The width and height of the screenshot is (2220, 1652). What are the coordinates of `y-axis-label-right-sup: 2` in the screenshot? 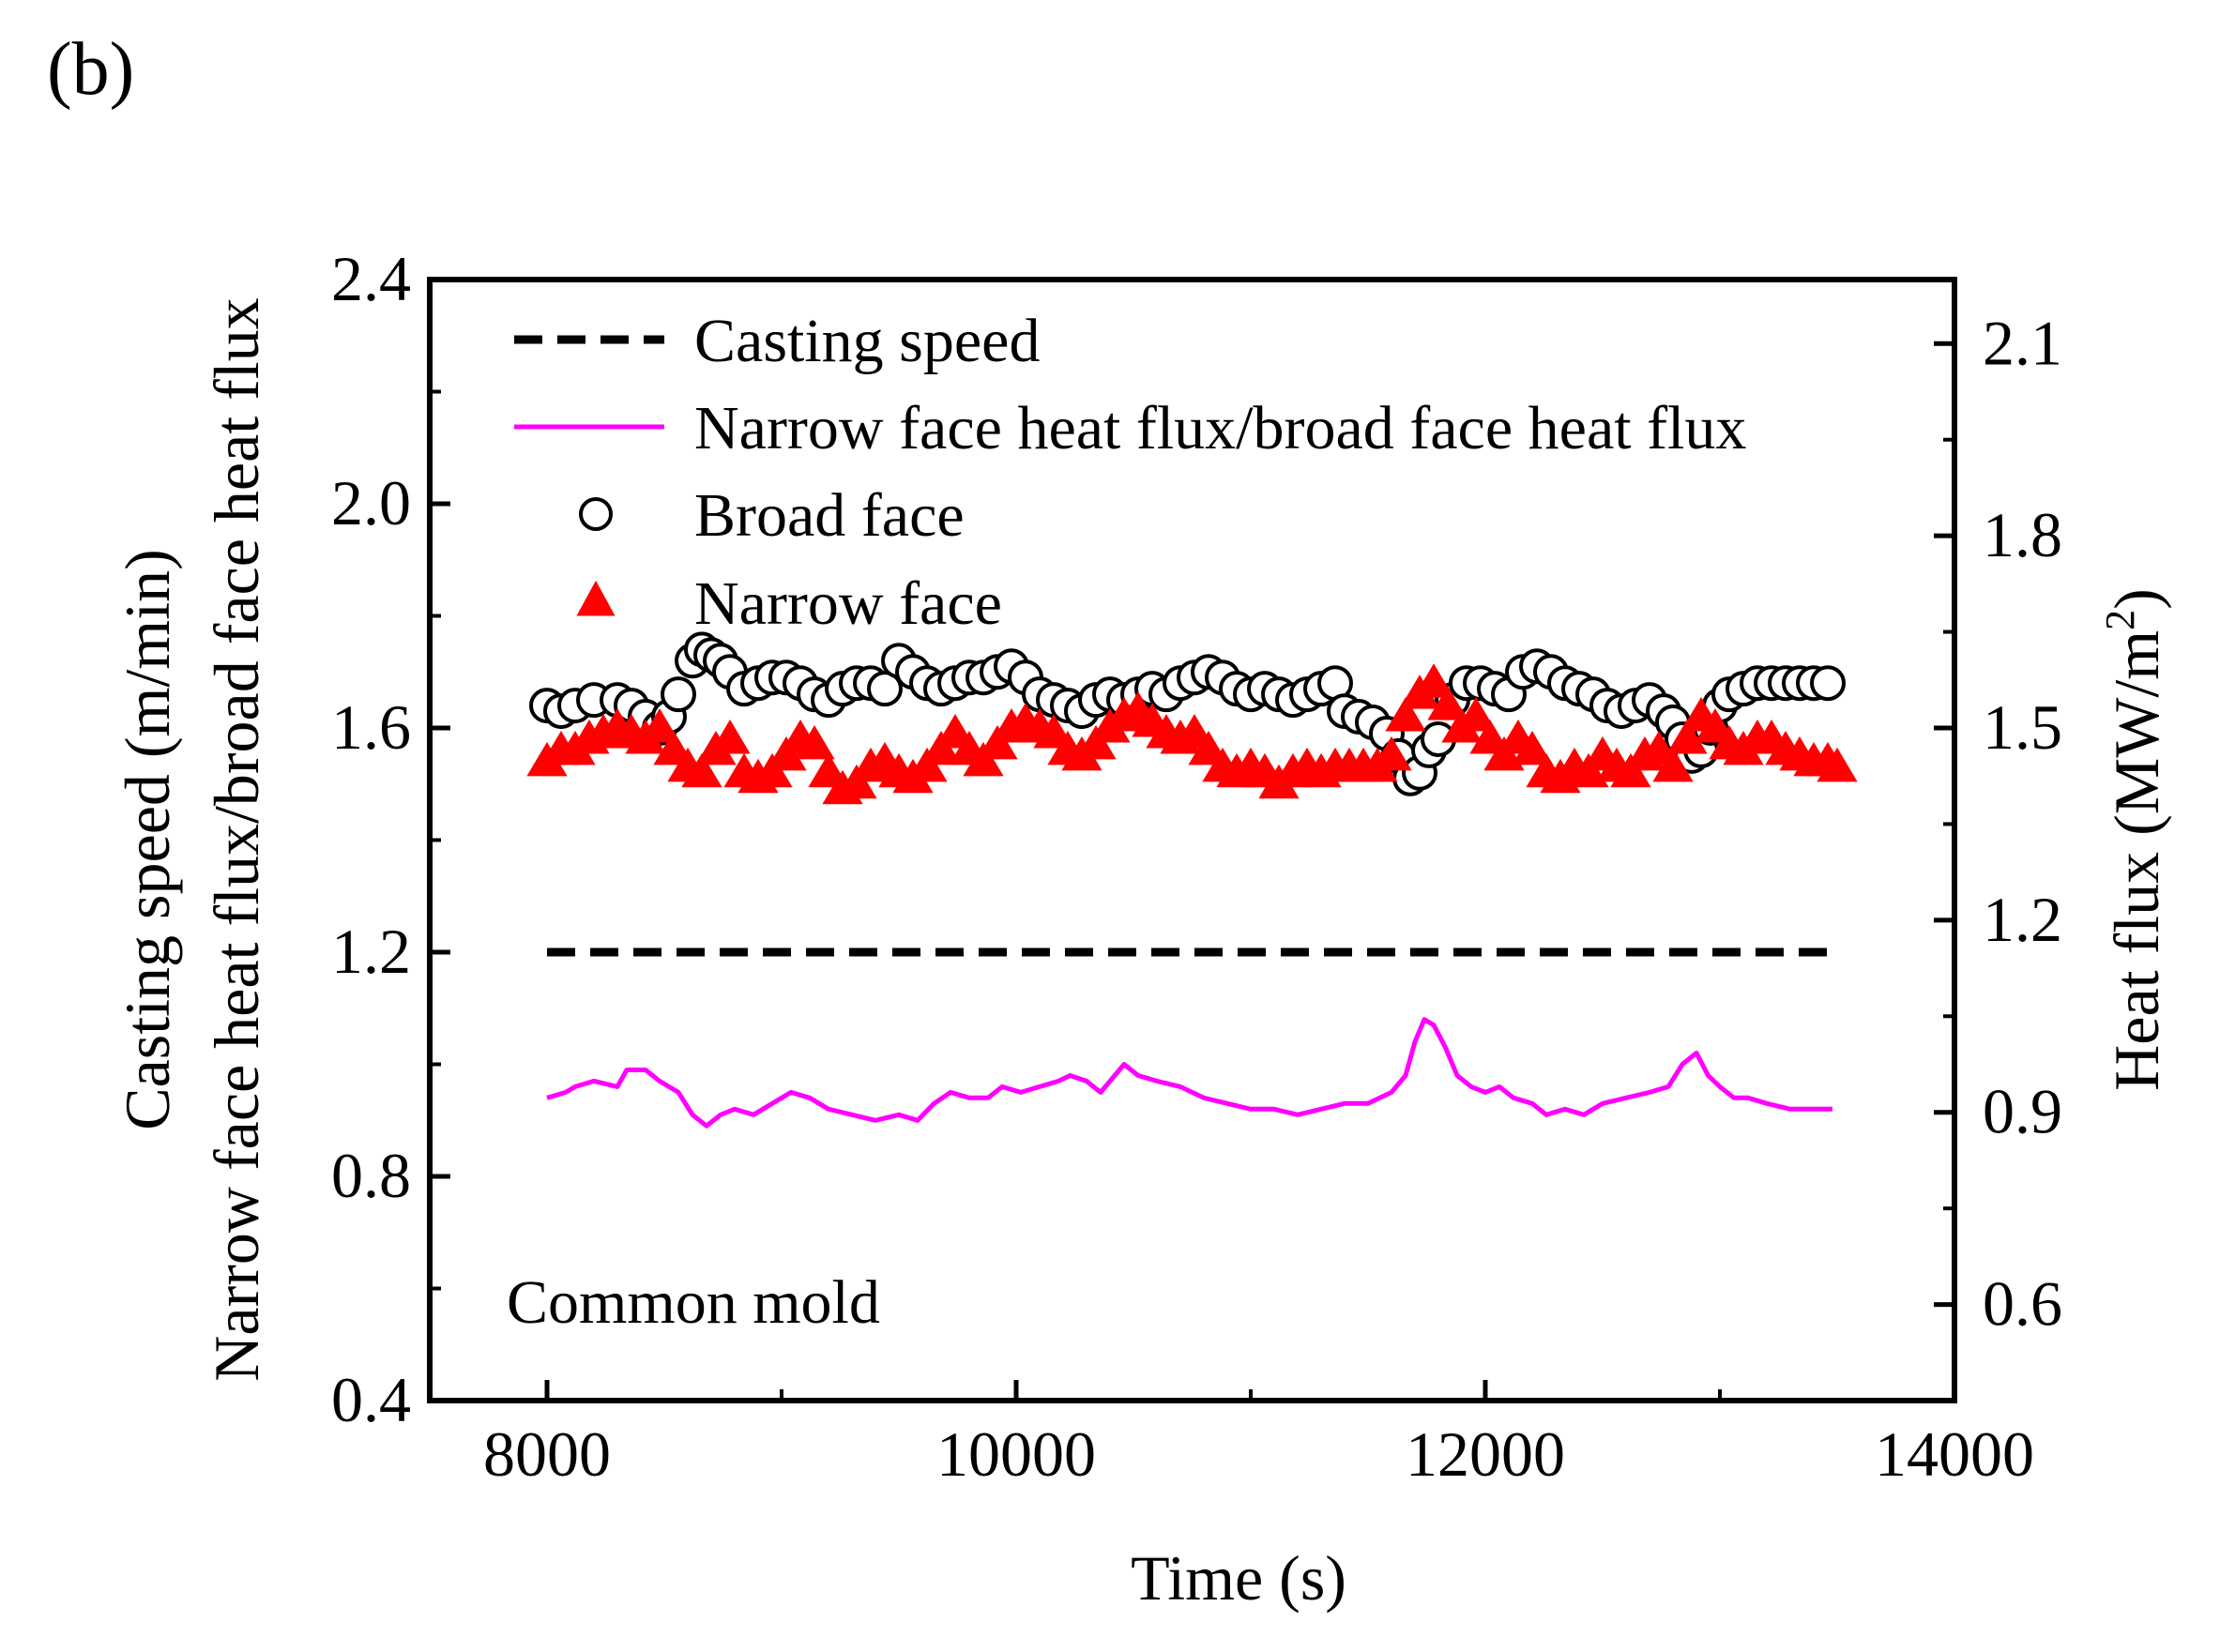 It's located at (2120, 620).